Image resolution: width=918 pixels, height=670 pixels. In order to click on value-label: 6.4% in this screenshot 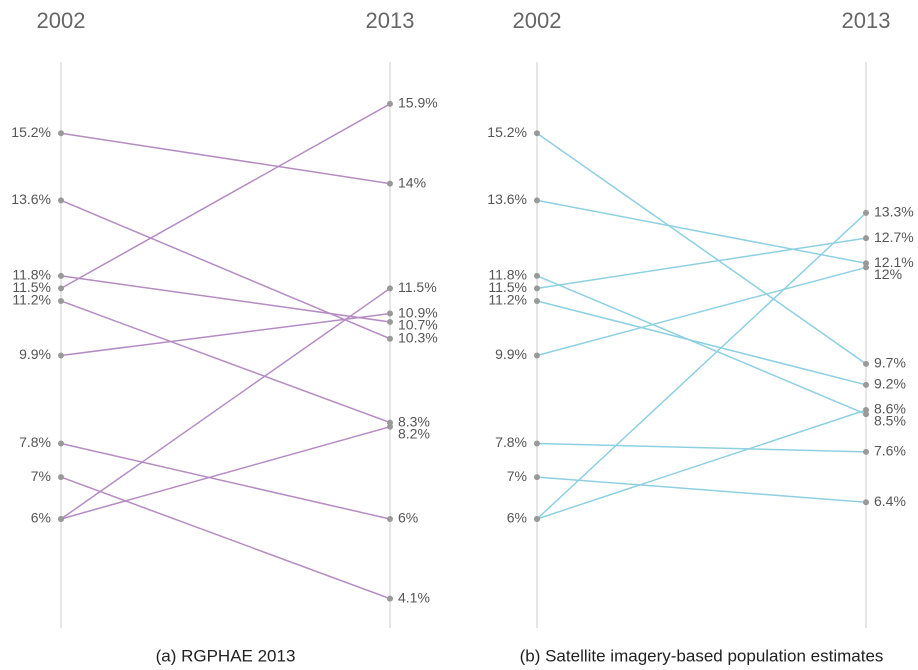, I will do `click(890, 501)`.